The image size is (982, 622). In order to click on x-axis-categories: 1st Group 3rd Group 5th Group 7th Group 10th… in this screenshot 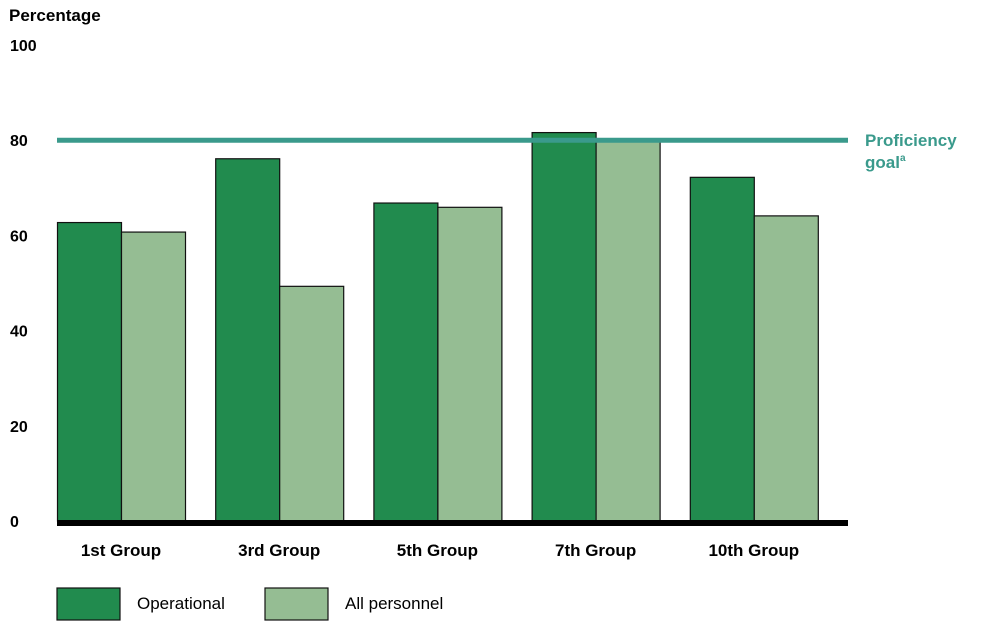, I will do `click(440, 550)`.